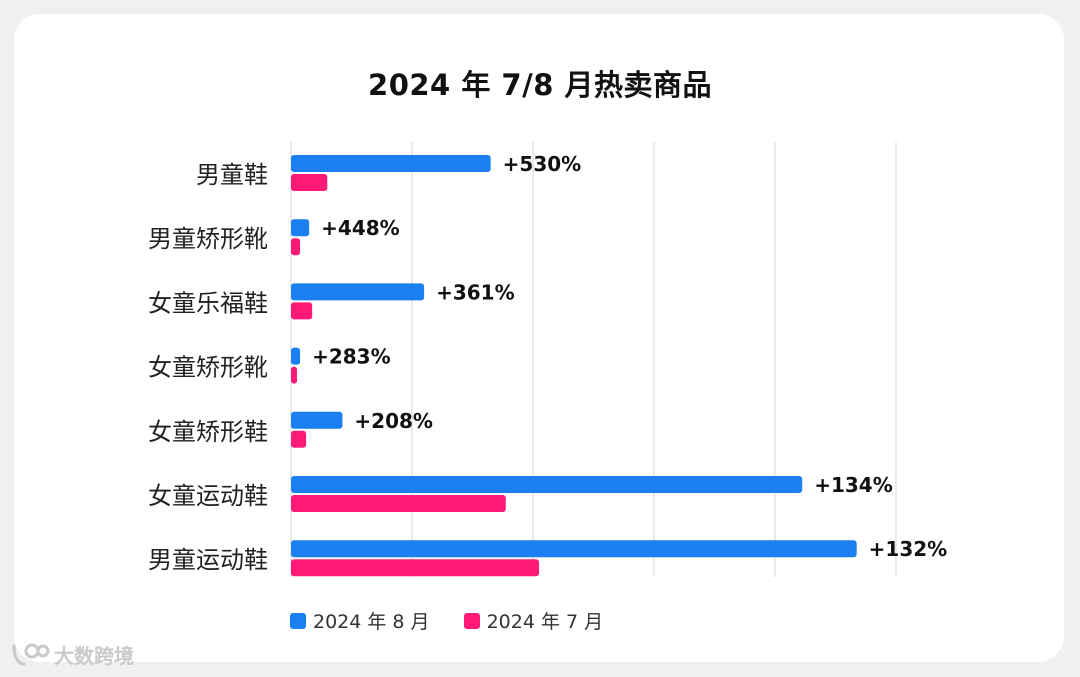 The image size is (1080, 677). Describe the element at coordinates (908, 549) in the screenshot. I see `growth-label: +132%` at that location.